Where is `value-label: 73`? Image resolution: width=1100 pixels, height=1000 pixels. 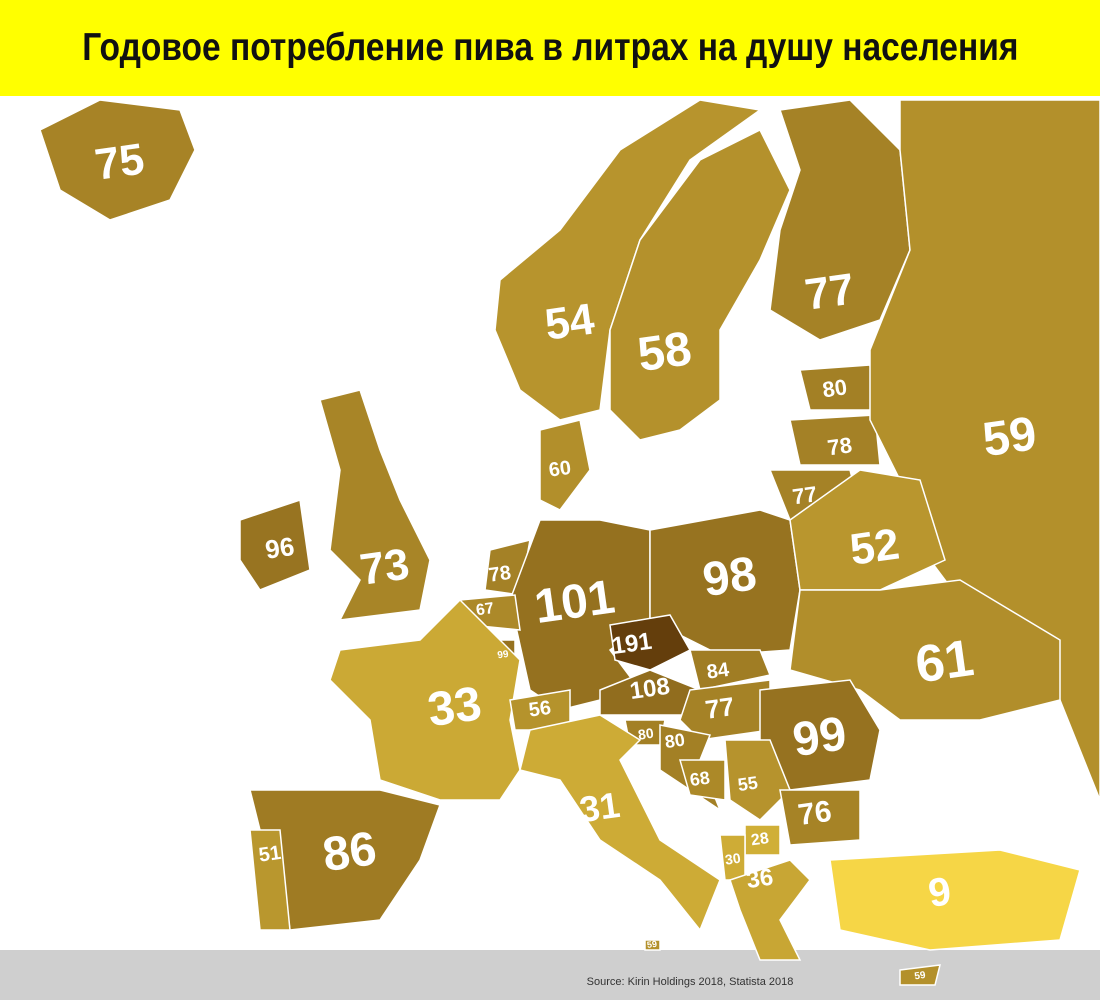 value-label: 73 is located at coordinates (384, 566).